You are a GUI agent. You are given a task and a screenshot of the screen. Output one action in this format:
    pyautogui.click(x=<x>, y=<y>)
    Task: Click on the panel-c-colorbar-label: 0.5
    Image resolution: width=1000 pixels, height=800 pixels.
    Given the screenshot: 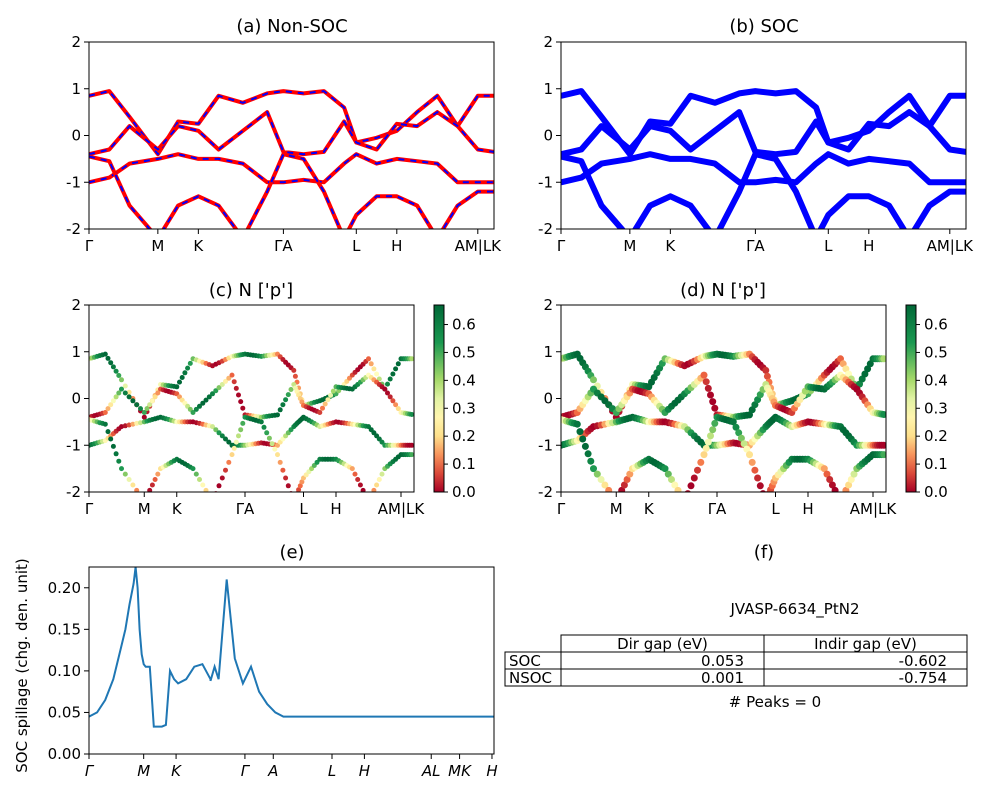 What is the action you would take?
    pyautogui.click(x=464, y=352)
    